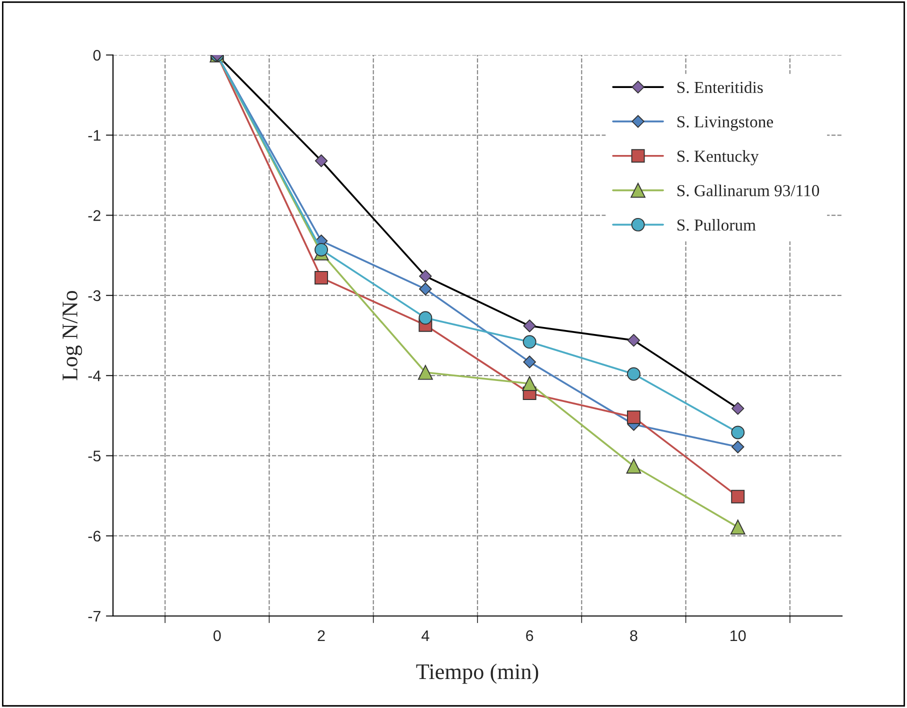  What do you see at coordinates (321, 635) in the screenshot?
I see `x-tick-label: 2` at bounding box center [321, 635].